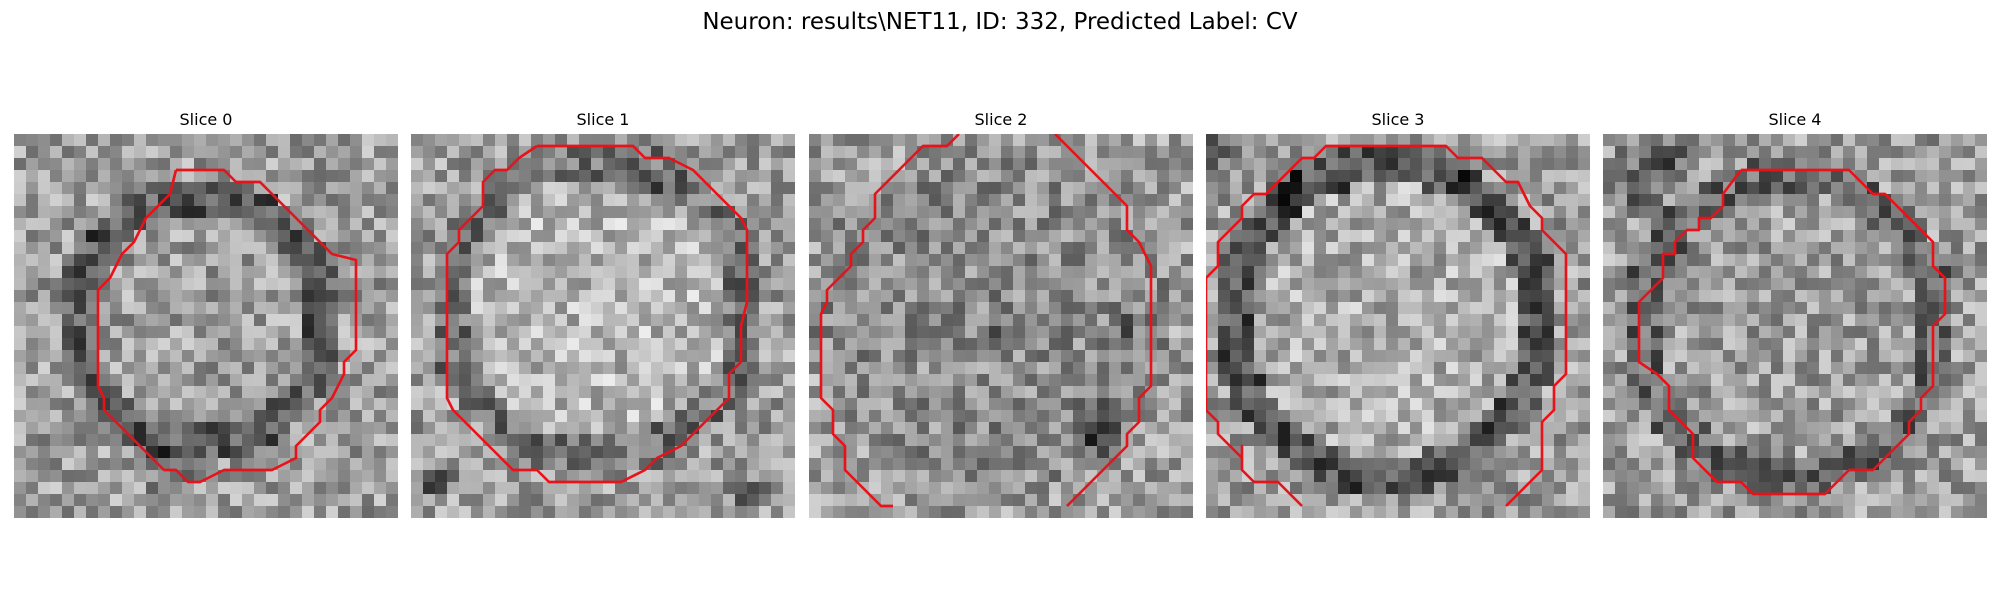  I want to click on slice-panel-4: Slice 4, so click(1795, 314).